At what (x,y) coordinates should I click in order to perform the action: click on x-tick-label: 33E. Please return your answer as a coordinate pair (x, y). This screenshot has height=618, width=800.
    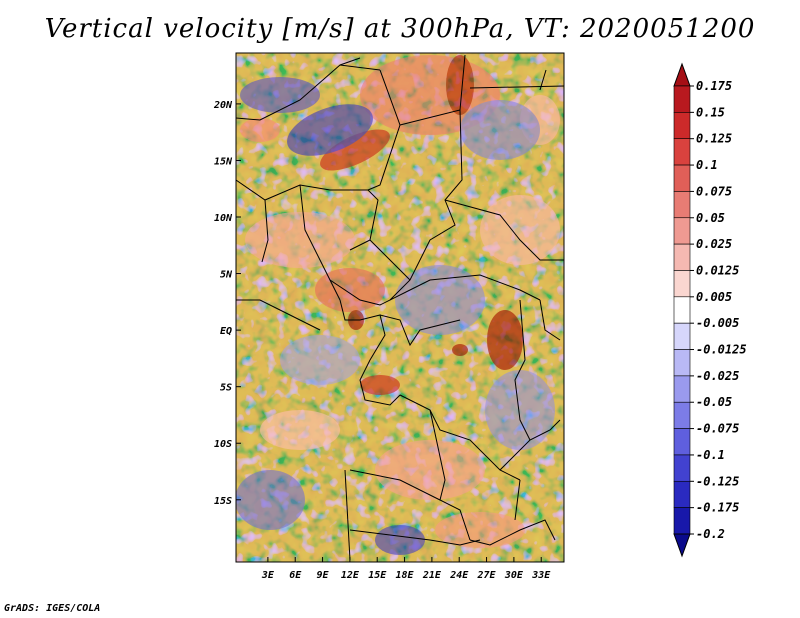
    Looking at the image, I should click on (541, 575).